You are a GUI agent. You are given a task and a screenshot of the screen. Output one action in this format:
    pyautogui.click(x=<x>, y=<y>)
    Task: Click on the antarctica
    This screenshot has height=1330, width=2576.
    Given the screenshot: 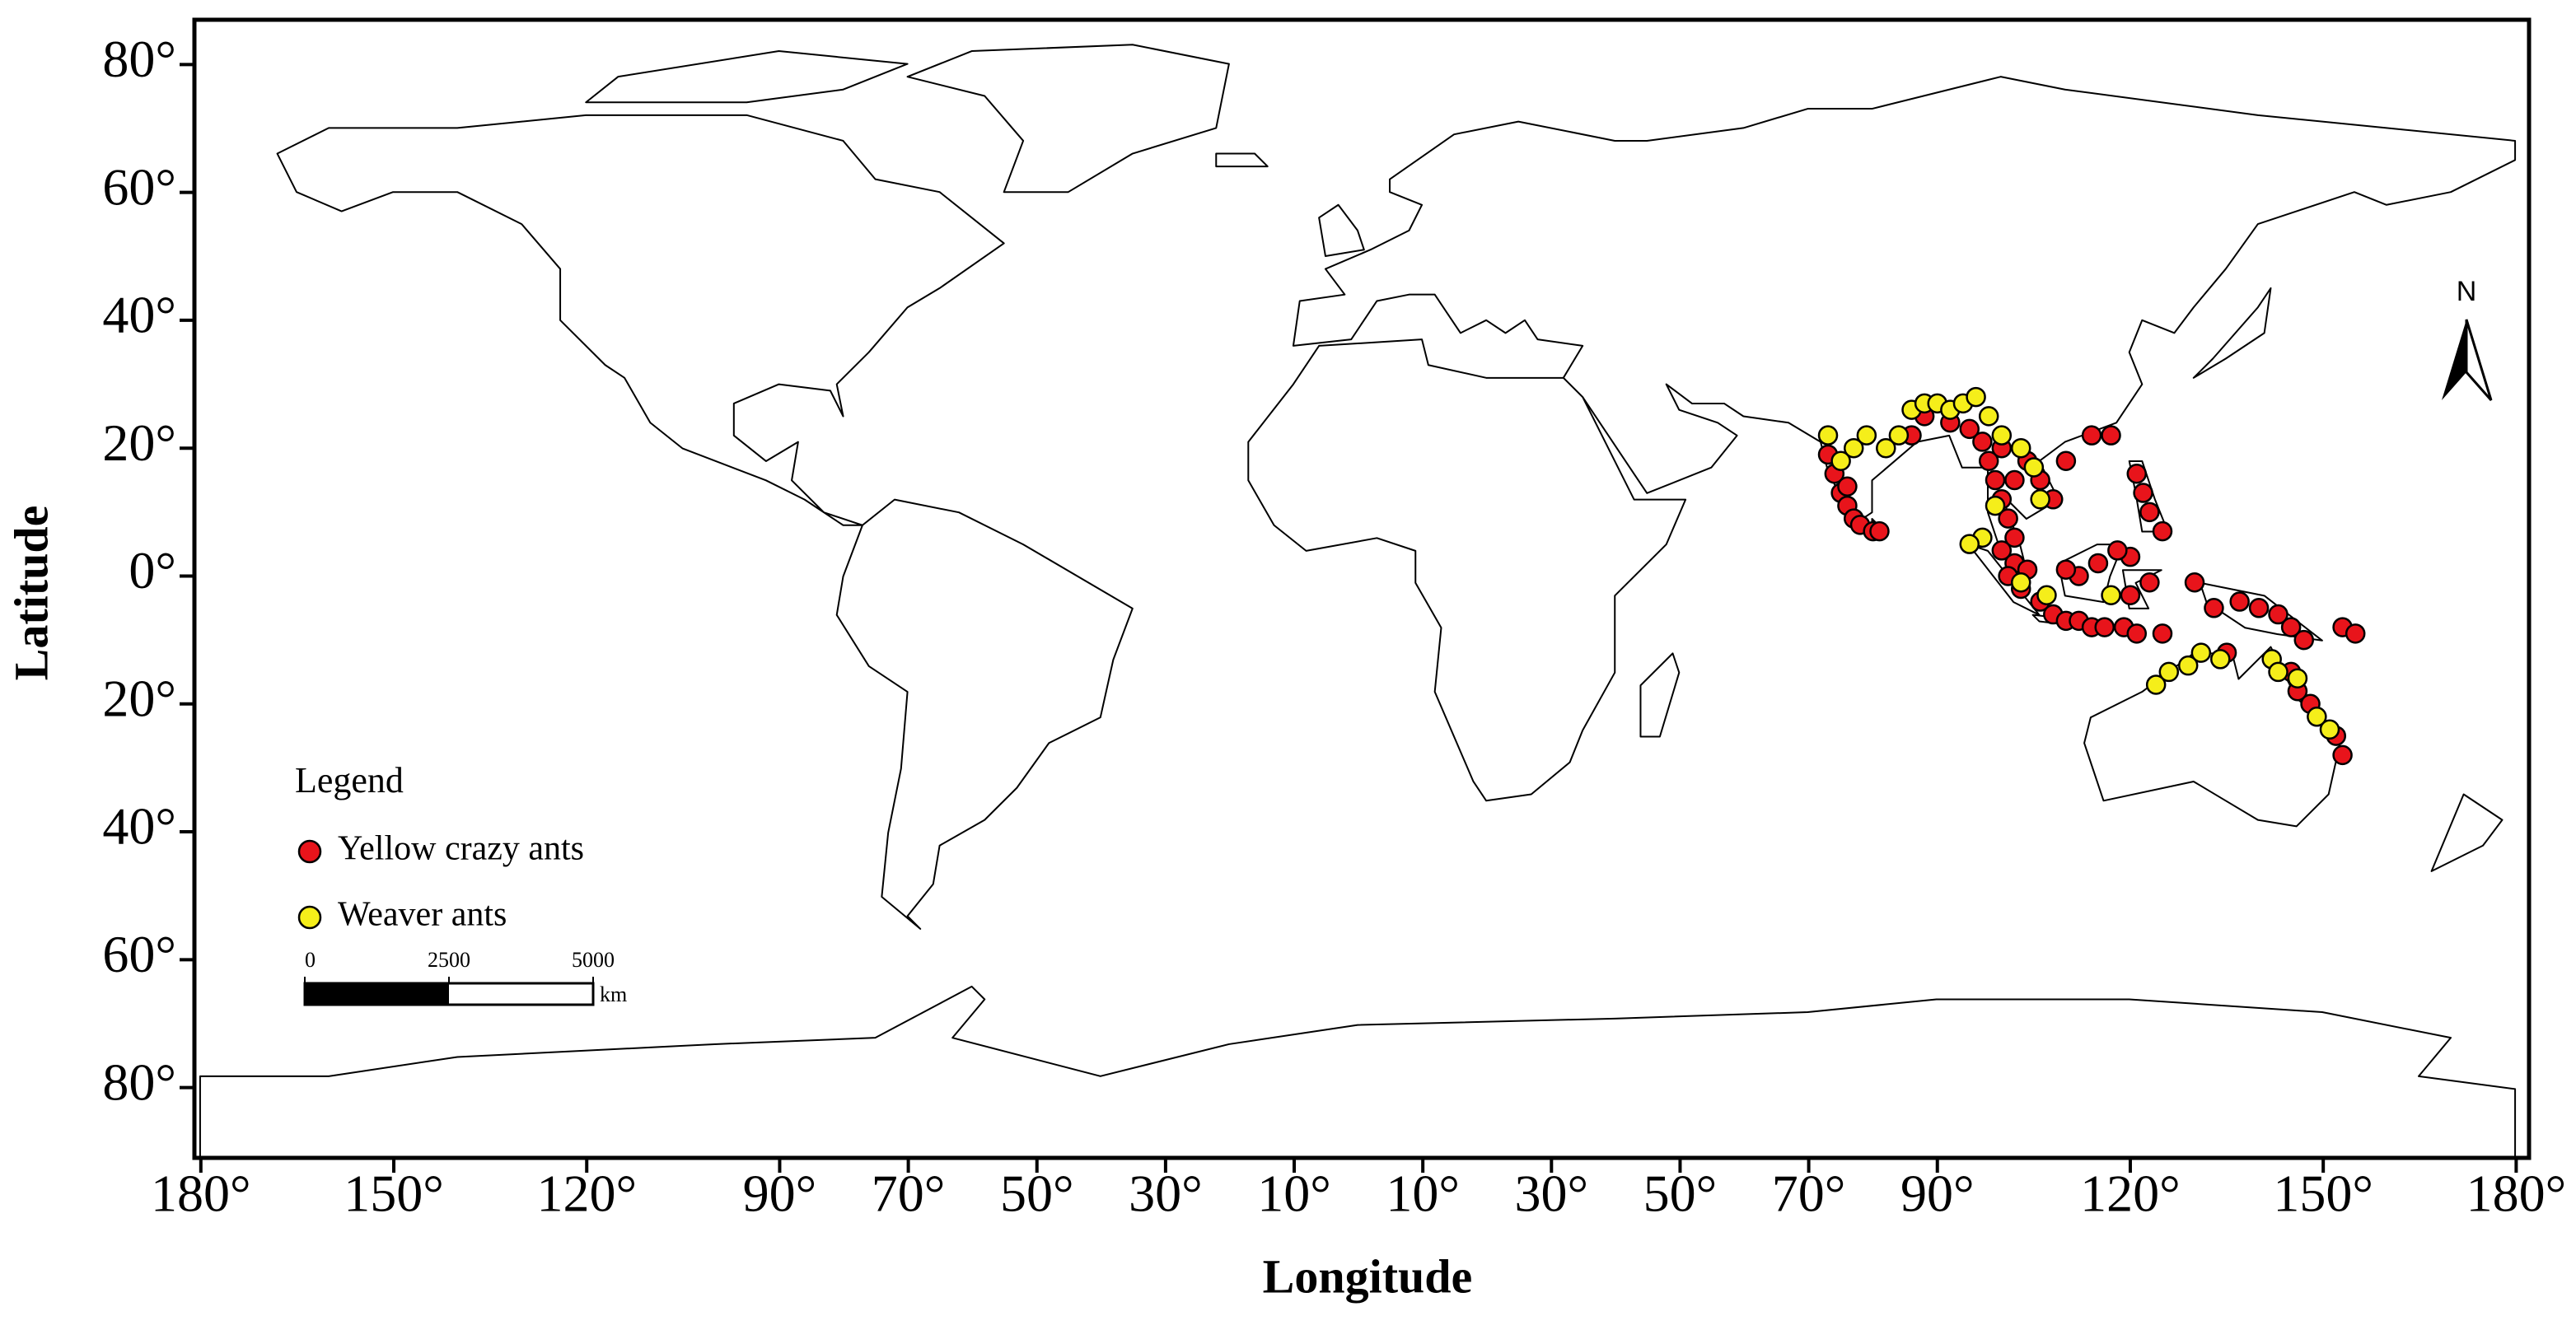 What is the action you would take?
    pyautogui.click(x=1357, y=1072)
    